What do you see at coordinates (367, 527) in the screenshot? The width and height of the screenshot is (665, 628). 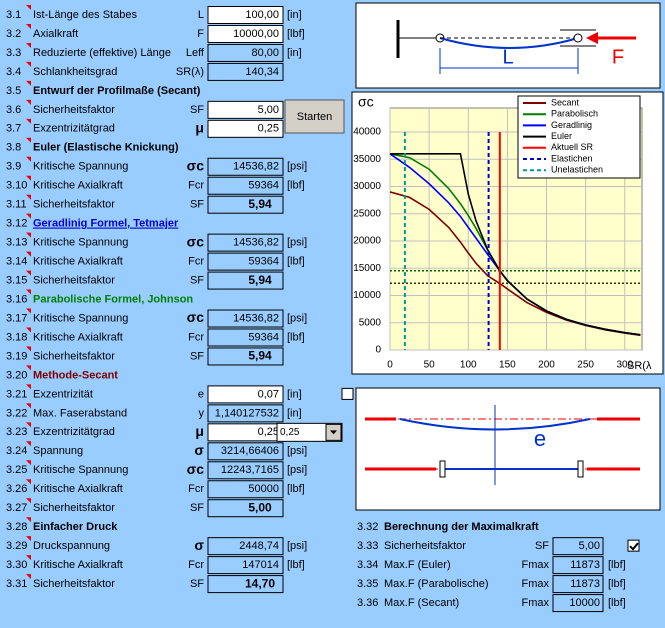 I see `row-number: 3.32` at bounding box center [367, 527].